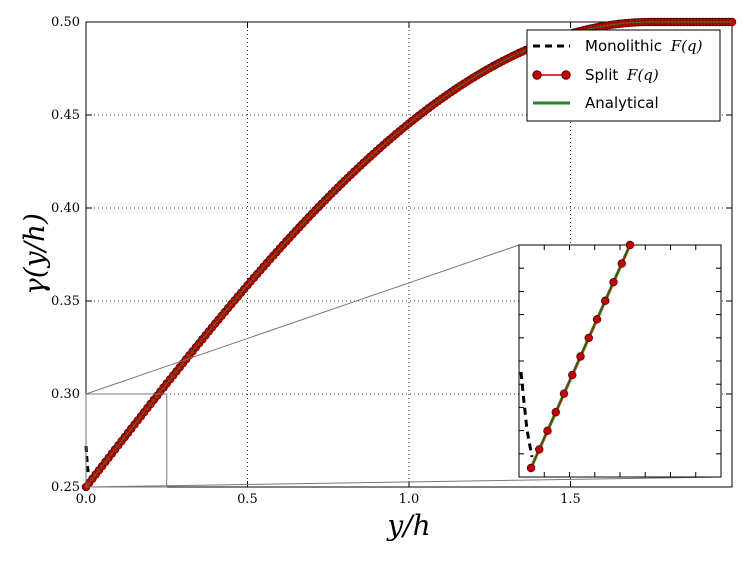 This screenshot has width=747, height=561. Describe the element at coordinates (403, 482) in the screenshot. I see `zoom-connector-bottom` at that location.